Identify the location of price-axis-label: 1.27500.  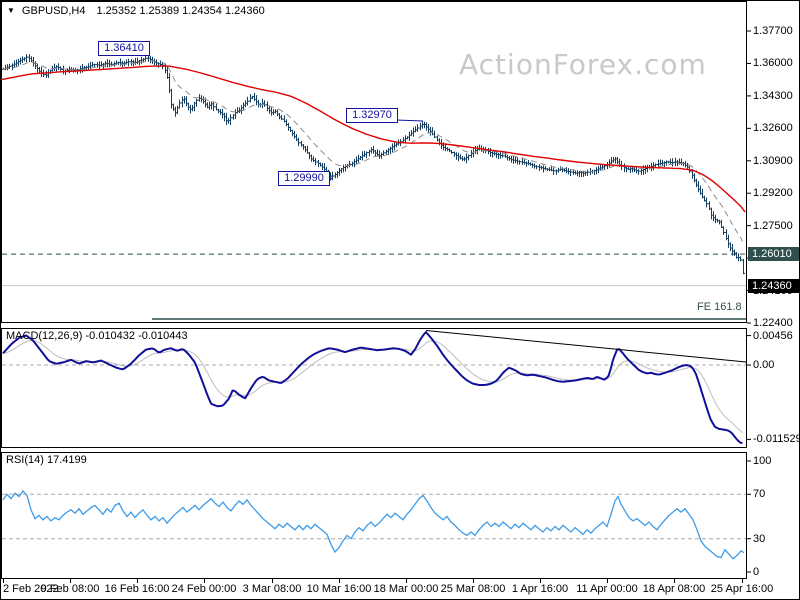
(773, 225).